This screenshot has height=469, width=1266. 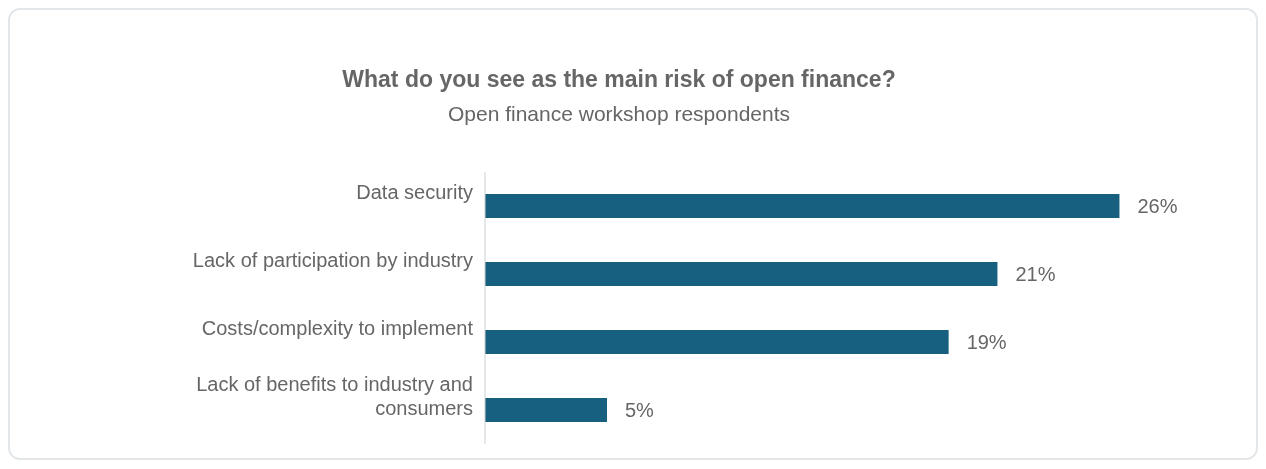 I want to click on data-label: 26%, so click(x=1157, y=206).